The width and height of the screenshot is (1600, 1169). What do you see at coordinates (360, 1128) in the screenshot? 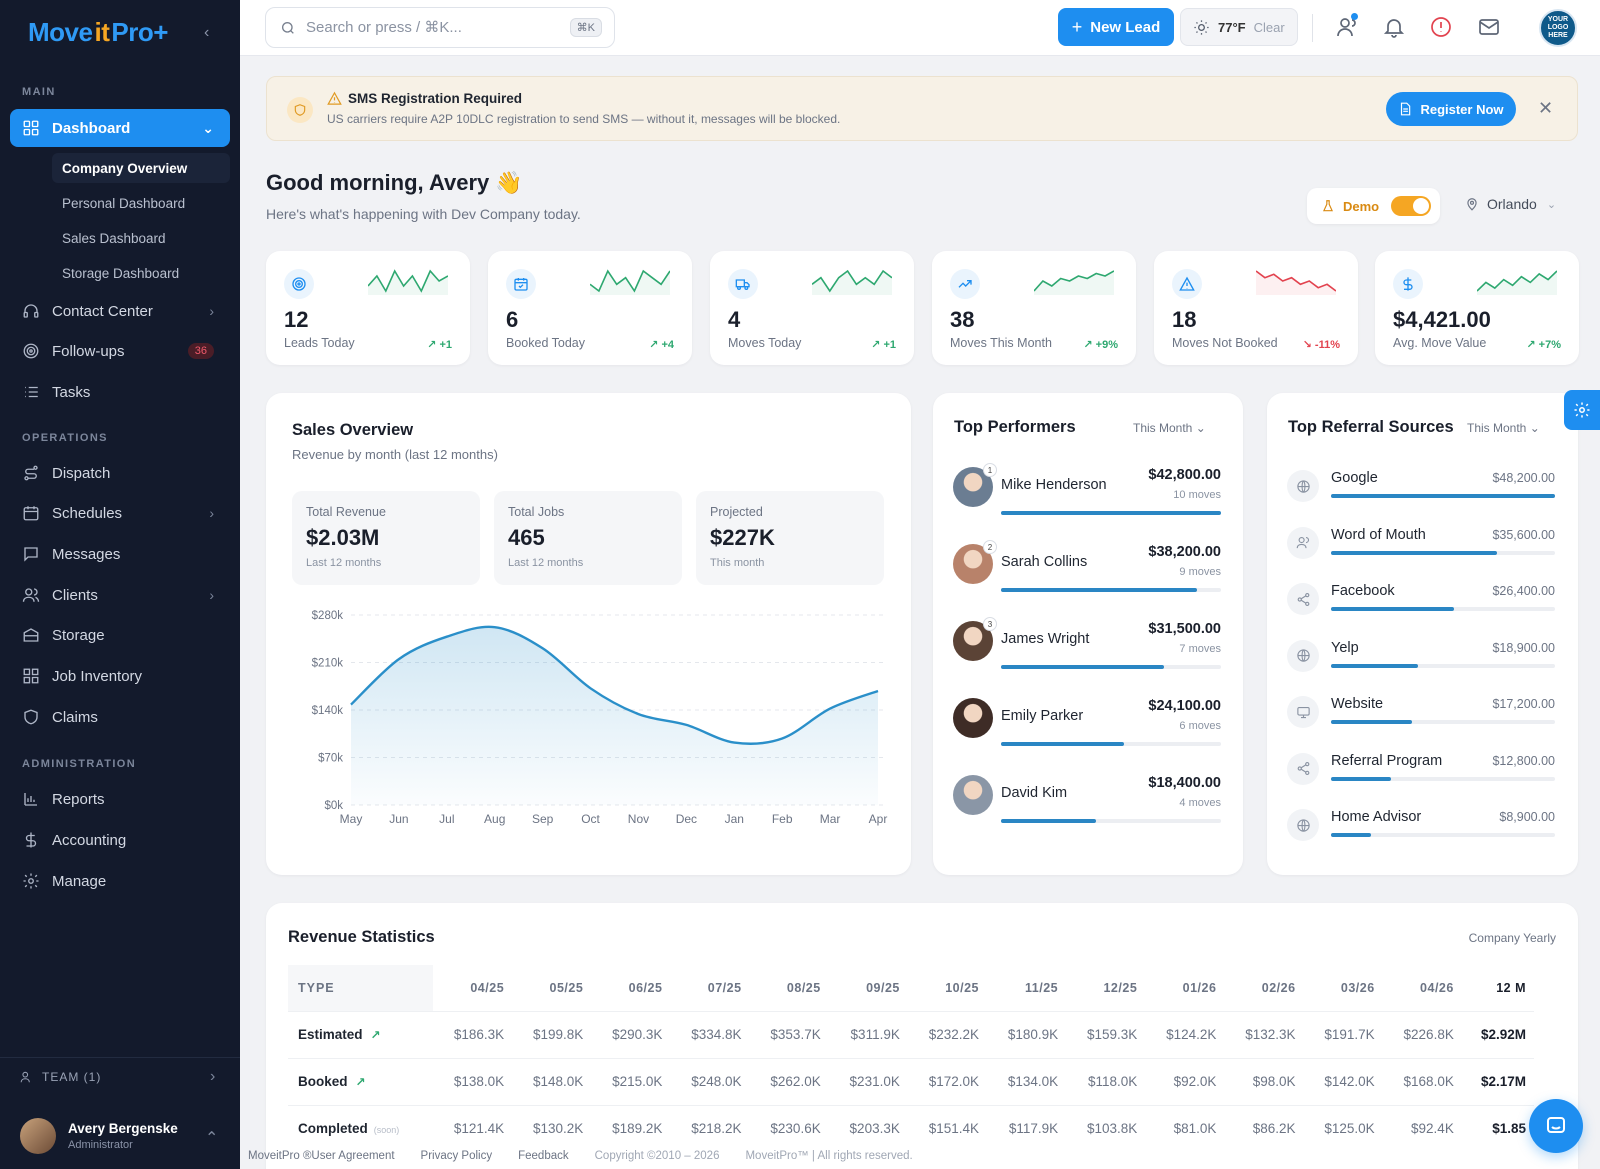
I see `row-type: Completed (soon)` at bounding box center [360, 1128].